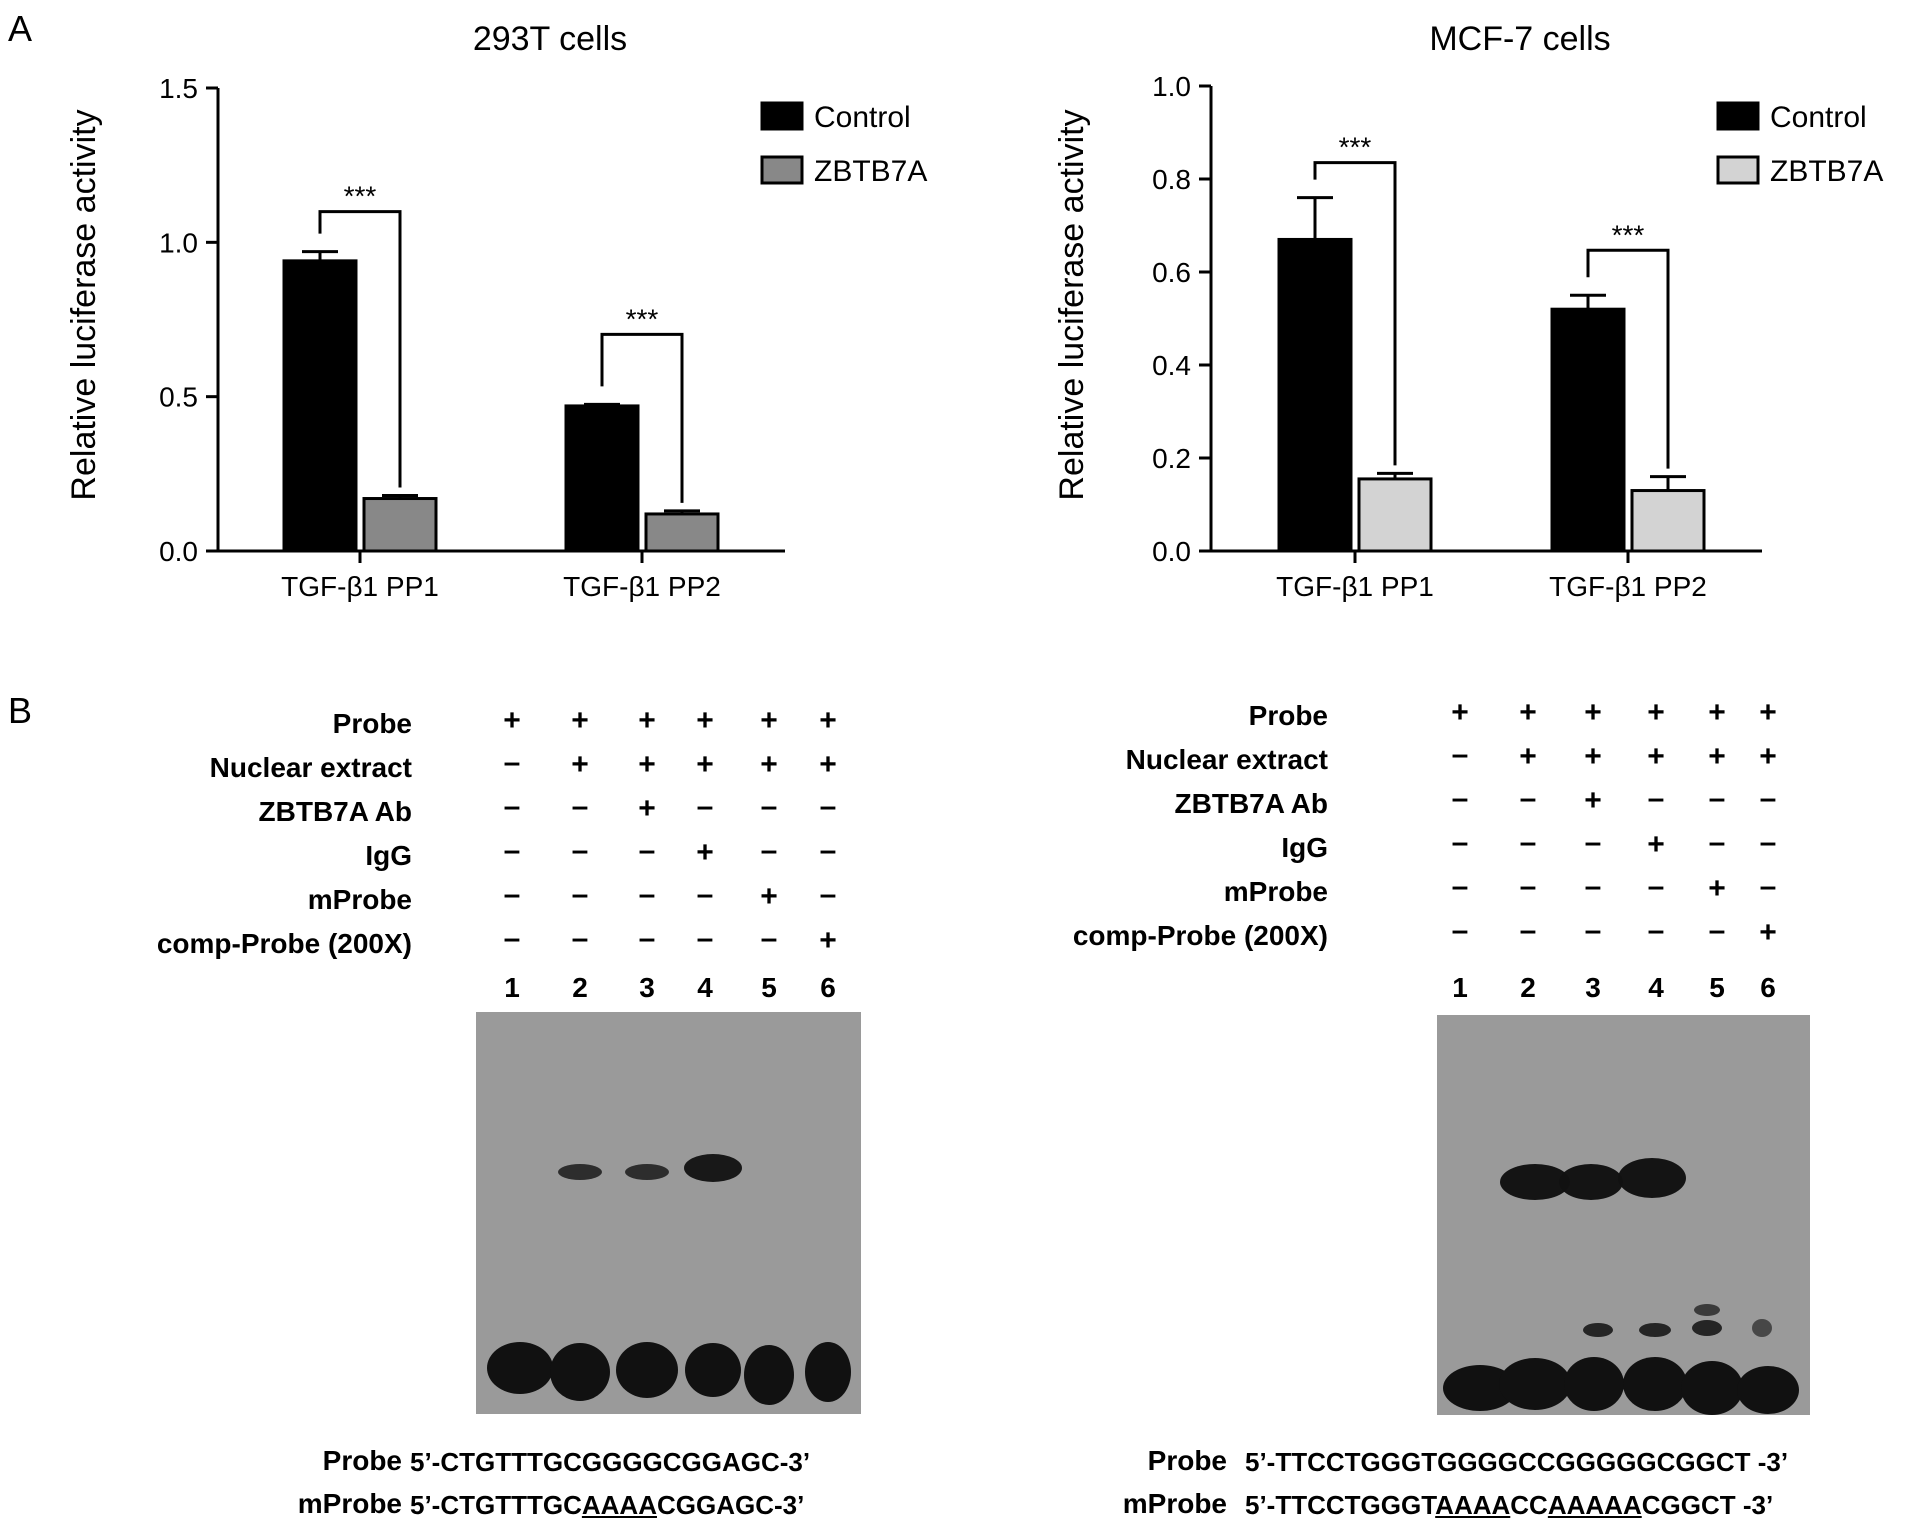 Image resolution: width=1913 pixels, height=1526 pixels. I want to click on right-mprobe-sequence: 5’-TTCCTGGGTAAAACCAAAAACGGCT -3’, so click(1509, 1505).